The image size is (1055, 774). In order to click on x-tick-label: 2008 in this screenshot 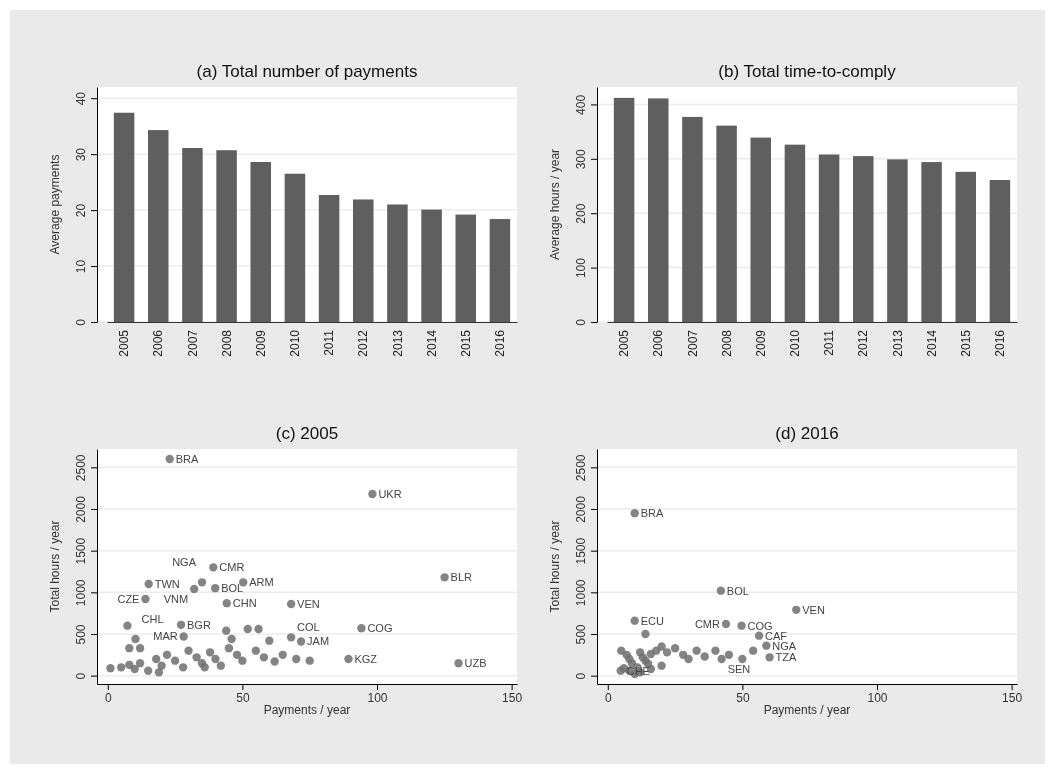, I will do `click(726, 343)`.